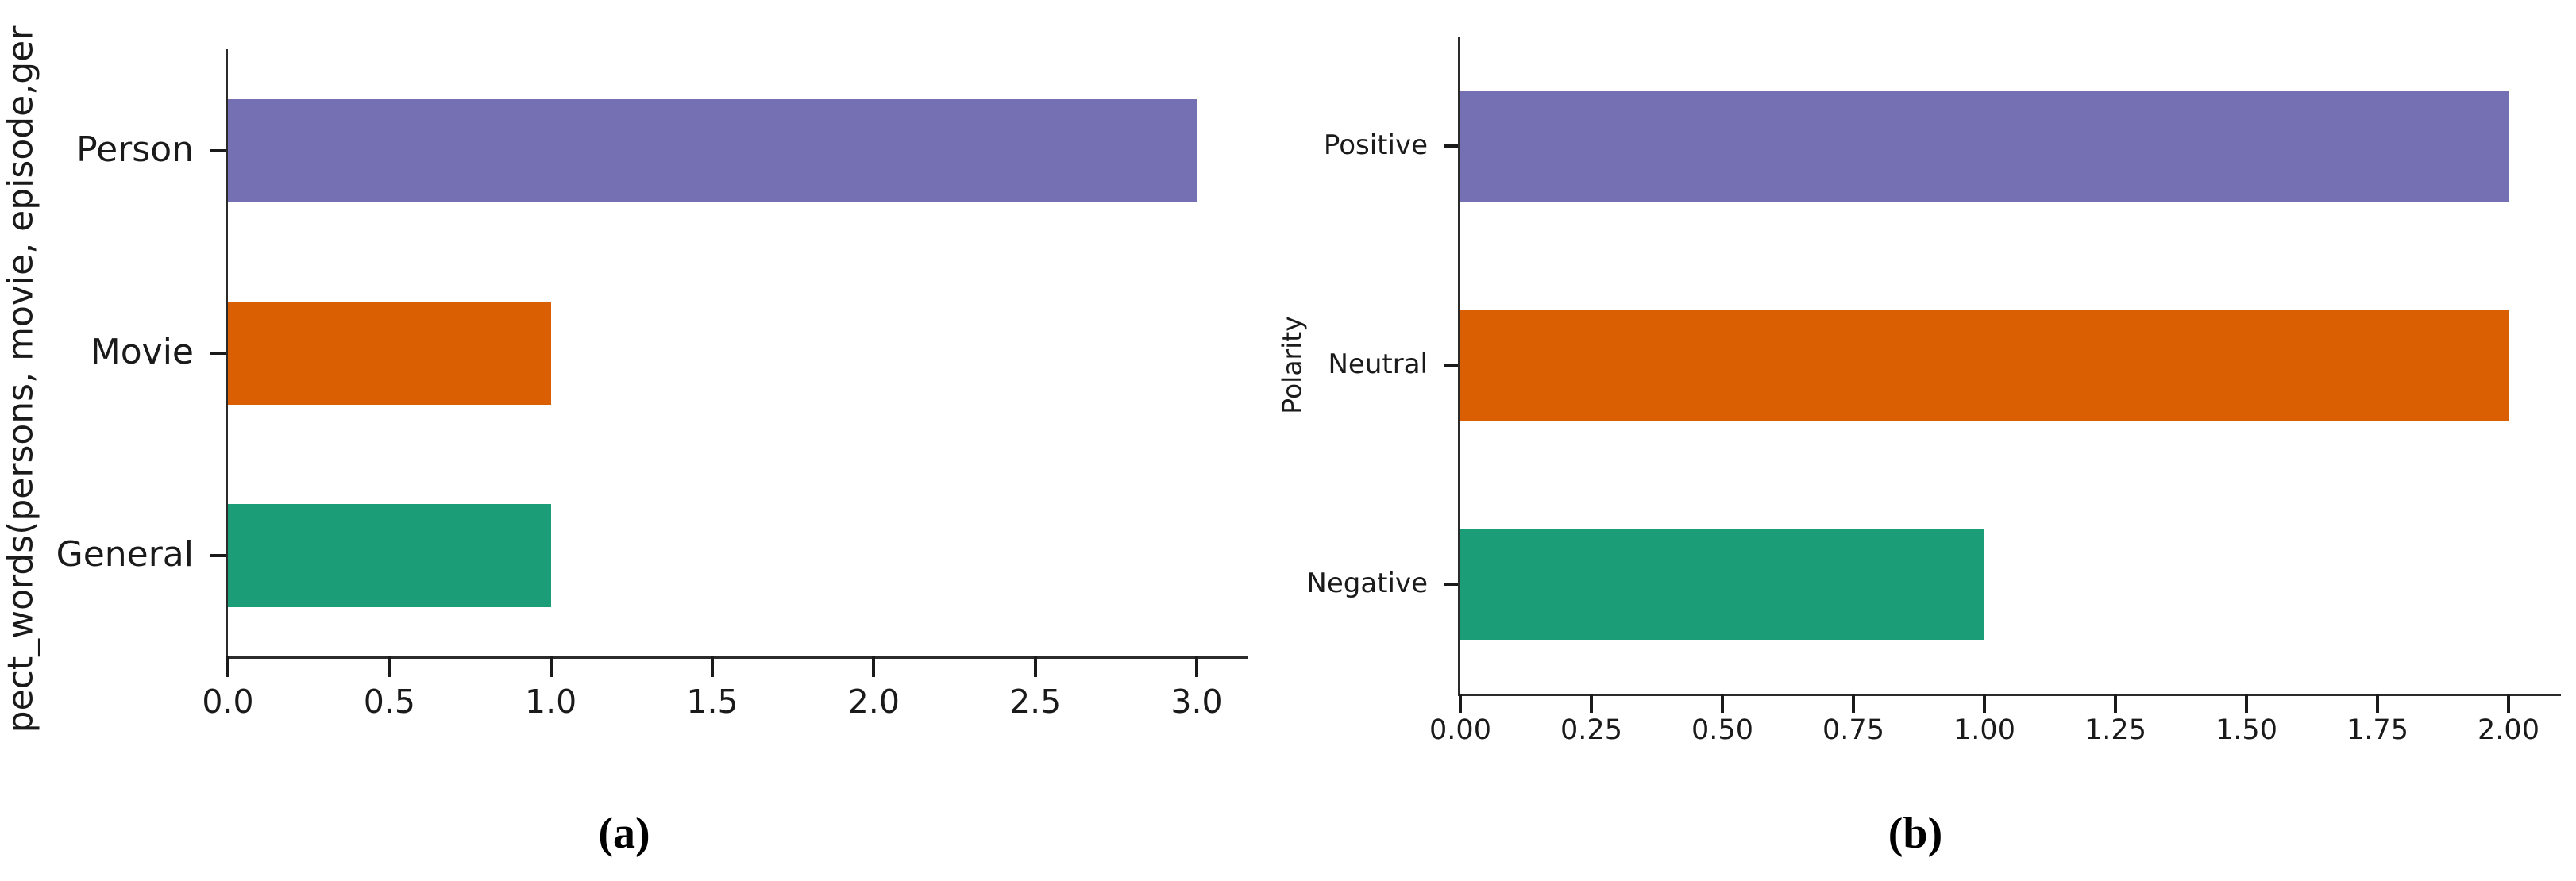 This screenshot has height=881, width=2576. I want to click on x-tick-label: 0.25, so click(1591, 730).